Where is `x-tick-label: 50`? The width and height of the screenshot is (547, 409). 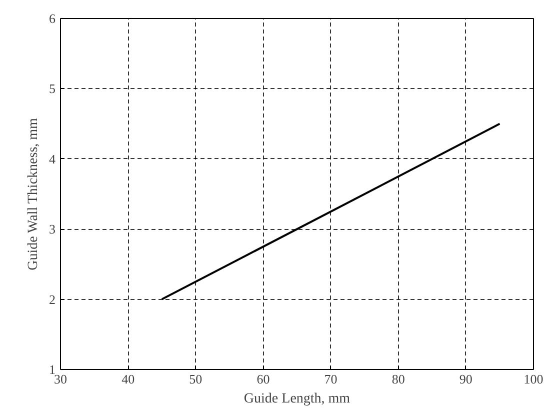 x-tick-label: 50 is located at coordinates (195, 379).